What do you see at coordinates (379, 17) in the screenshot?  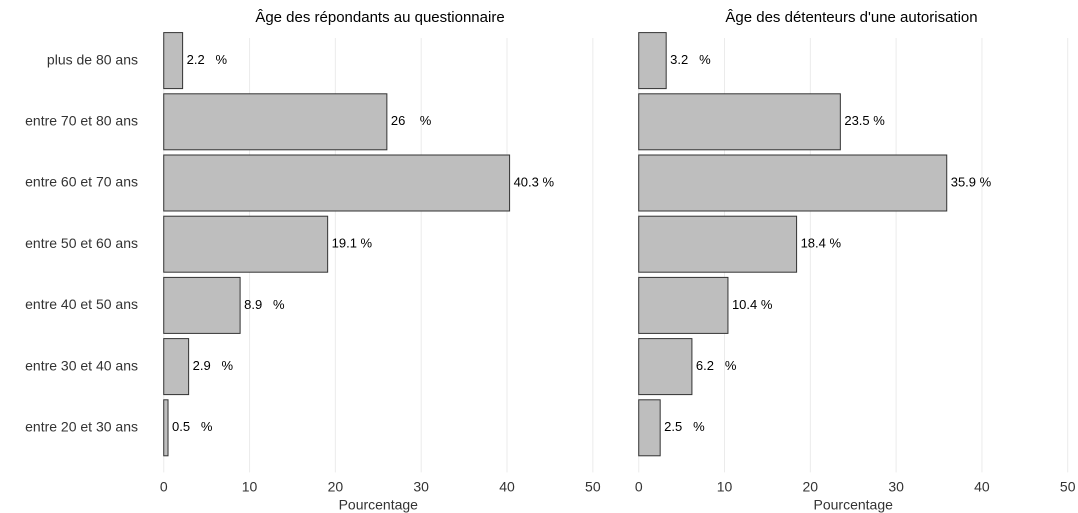 I see `chart-title: Âge des répondants au questionnaire` at bounding box center [379, 17].